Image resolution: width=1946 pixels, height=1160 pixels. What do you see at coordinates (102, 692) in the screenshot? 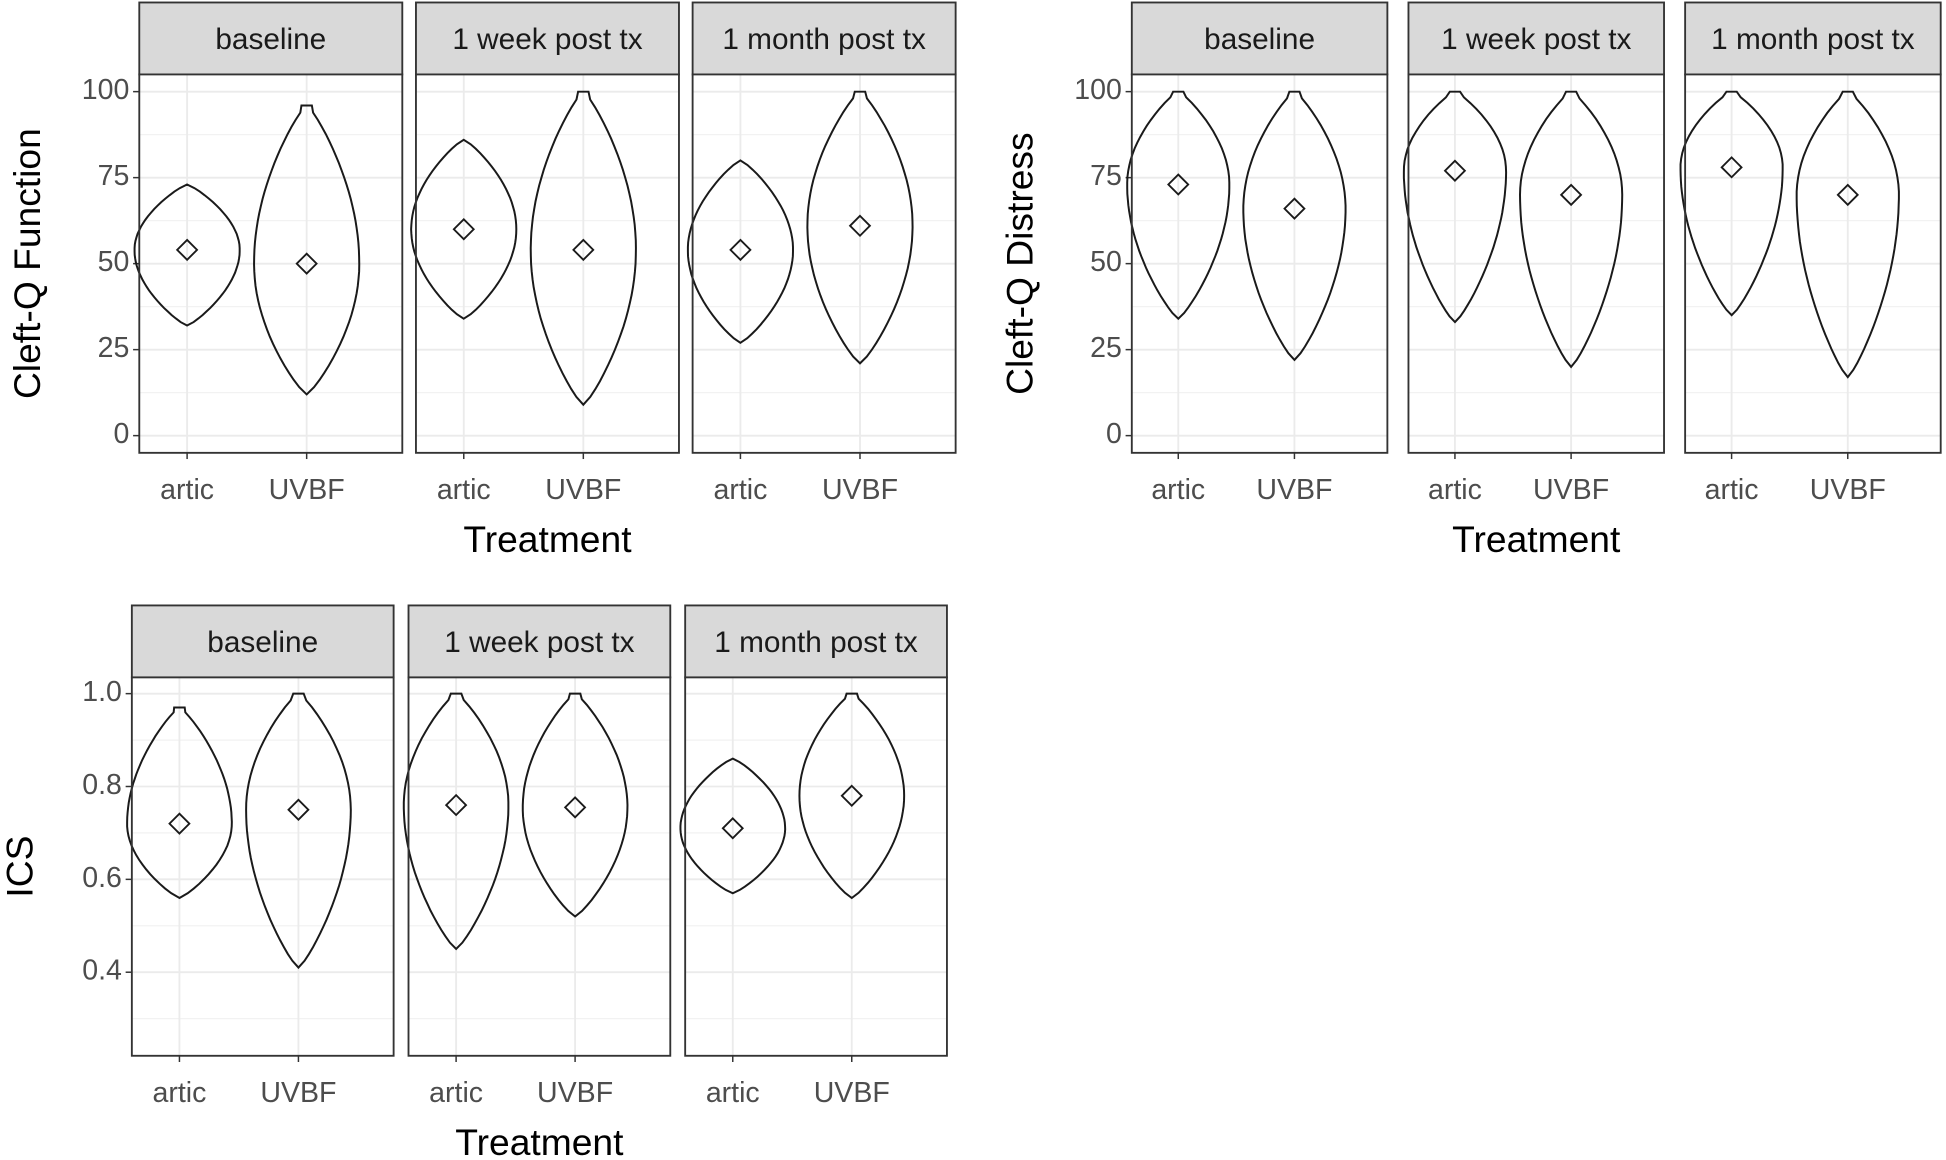
I see `y-tick-label: 1.0` at bounding box center [102, 692].